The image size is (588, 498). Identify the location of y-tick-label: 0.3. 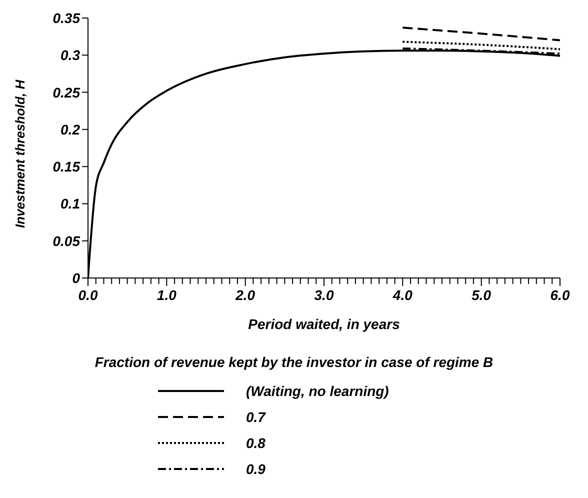
(70, 55).